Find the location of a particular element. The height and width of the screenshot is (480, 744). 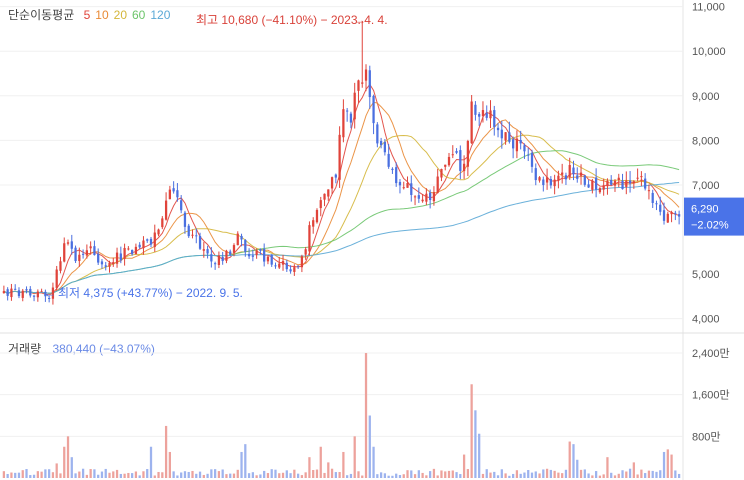

price-tick-label: 9,000 is located at coordinates (706, 97).